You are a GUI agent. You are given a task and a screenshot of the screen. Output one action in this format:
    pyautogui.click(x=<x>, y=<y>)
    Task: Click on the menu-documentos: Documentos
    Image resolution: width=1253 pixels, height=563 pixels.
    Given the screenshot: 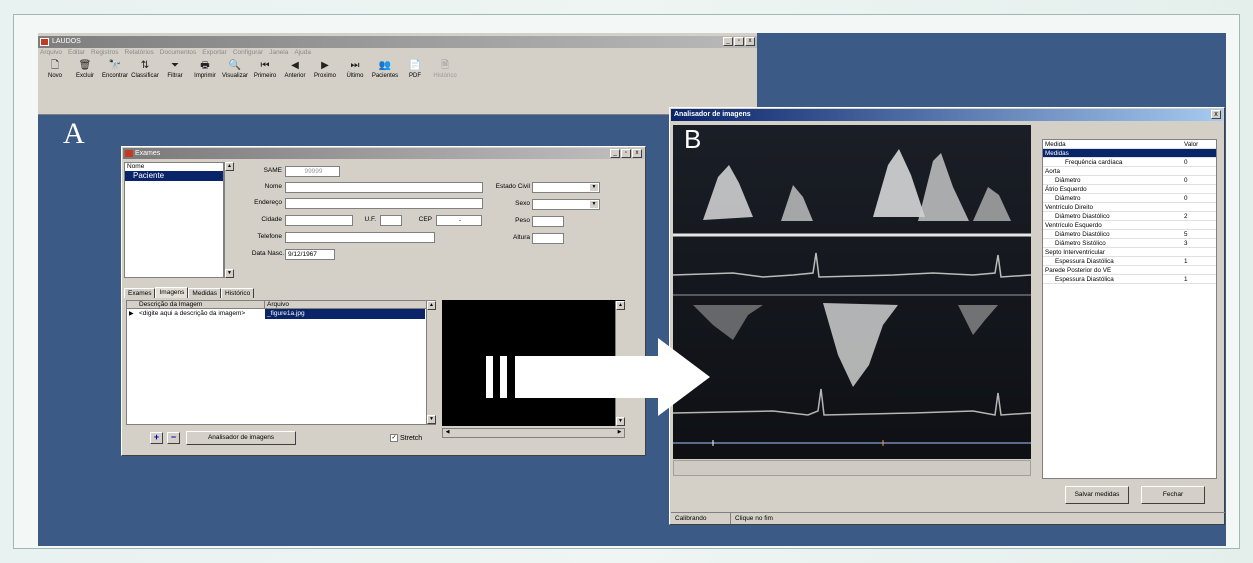 What is the action you would take?
    pyautogui.click(x=178, y=52)
    